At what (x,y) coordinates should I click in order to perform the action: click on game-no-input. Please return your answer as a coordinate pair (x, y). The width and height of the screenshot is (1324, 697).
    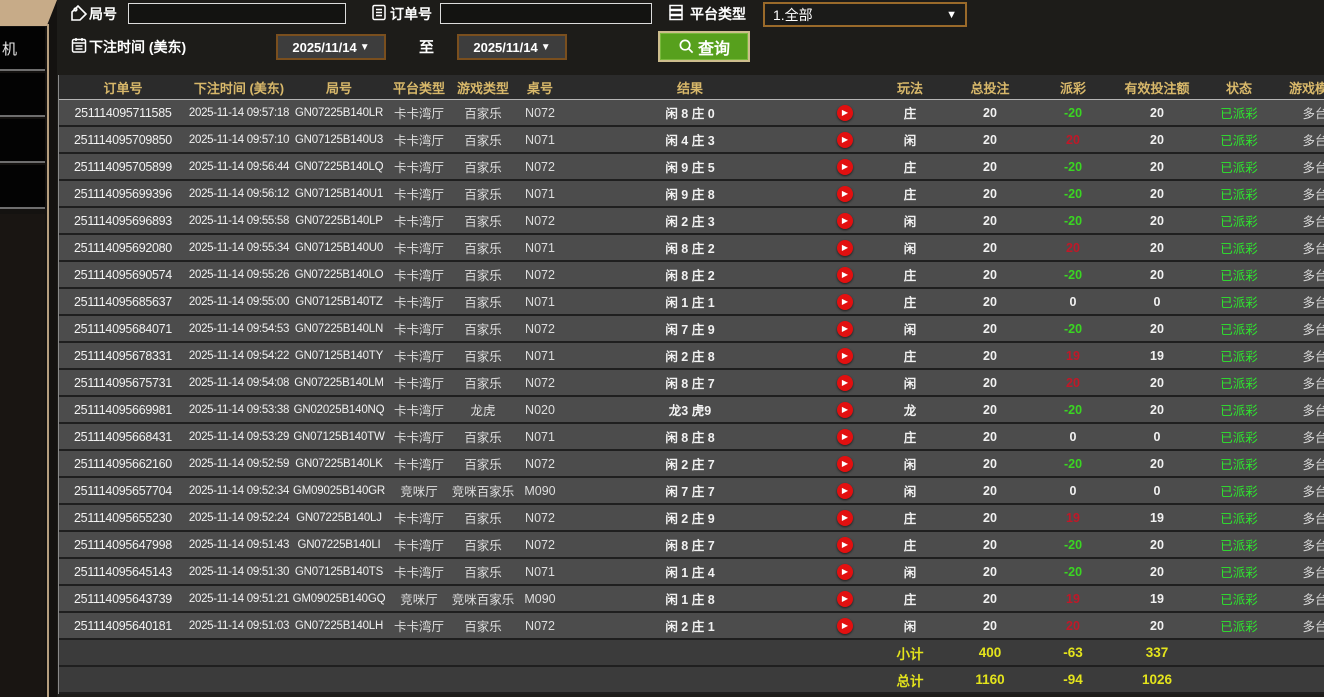
    Looking at the image, I should click on (237, 13).